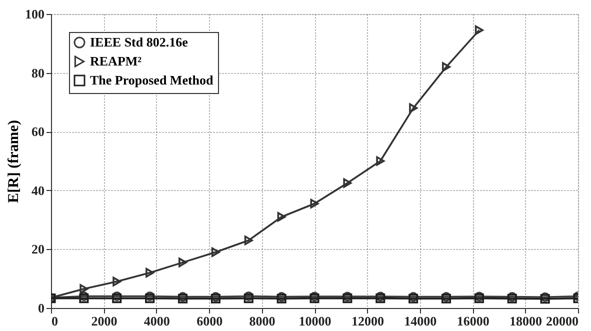  What do you see at coordinates (152, 80) in the screenshot?
I see `legend-label: The Proposed Method` at bounding box center [152, 80].